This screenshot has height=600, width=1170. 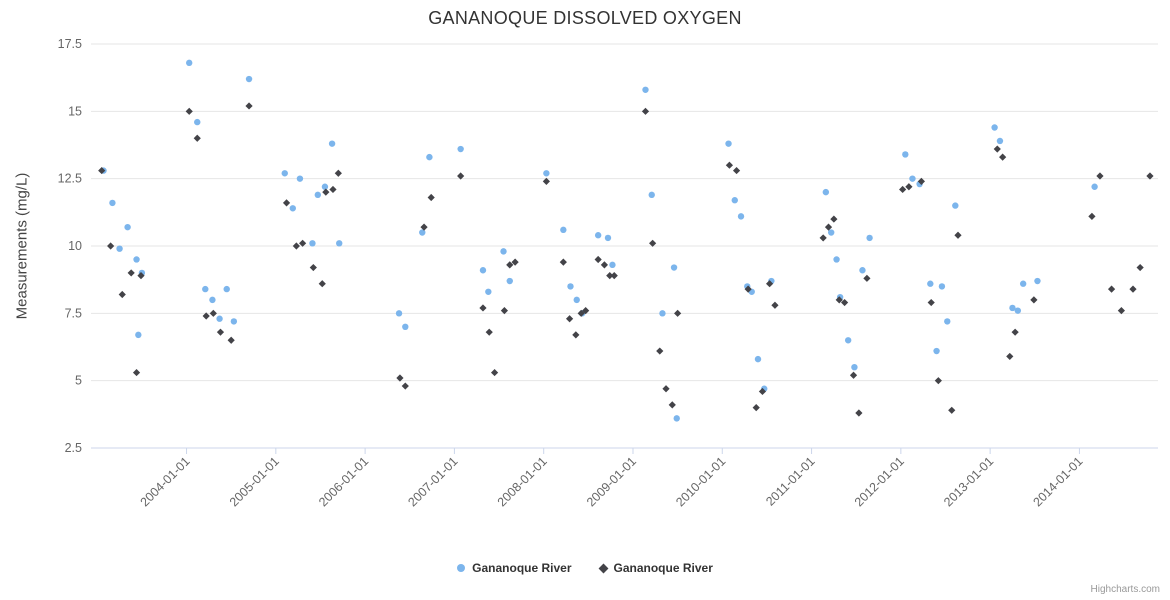 What do you see at coordinates (1125, 589) in the screenshot?
I see `credits-link: Highcharts.com` at bounding box center [1125, 589].